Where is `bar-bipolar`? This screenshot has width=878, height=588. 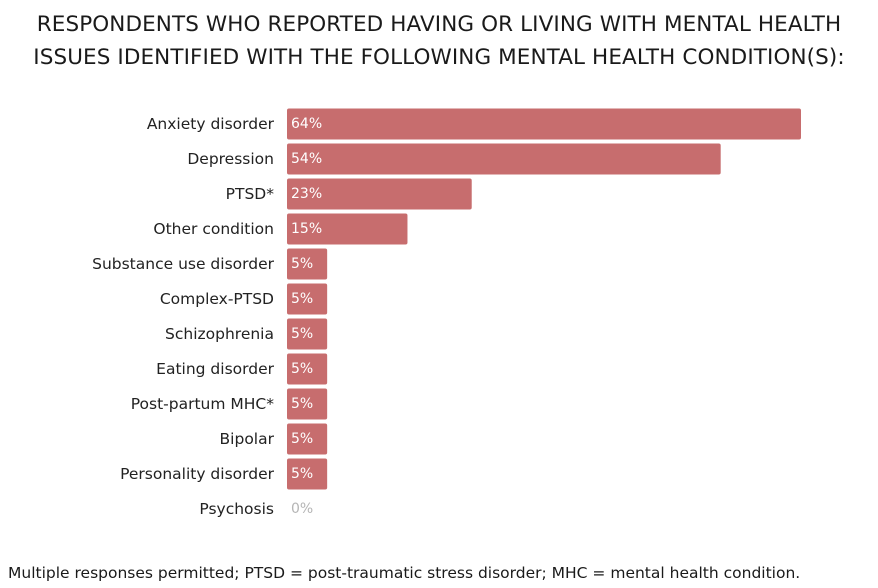 bar-bipolar is located at coordinates (307, 439).